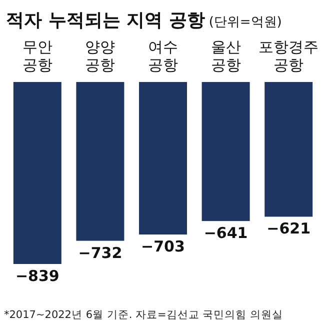  What do you see at coordinates (37, 56) in the screenshot?
I see `x-tick-label: 무안 공항` at bounding box center [37, 56].